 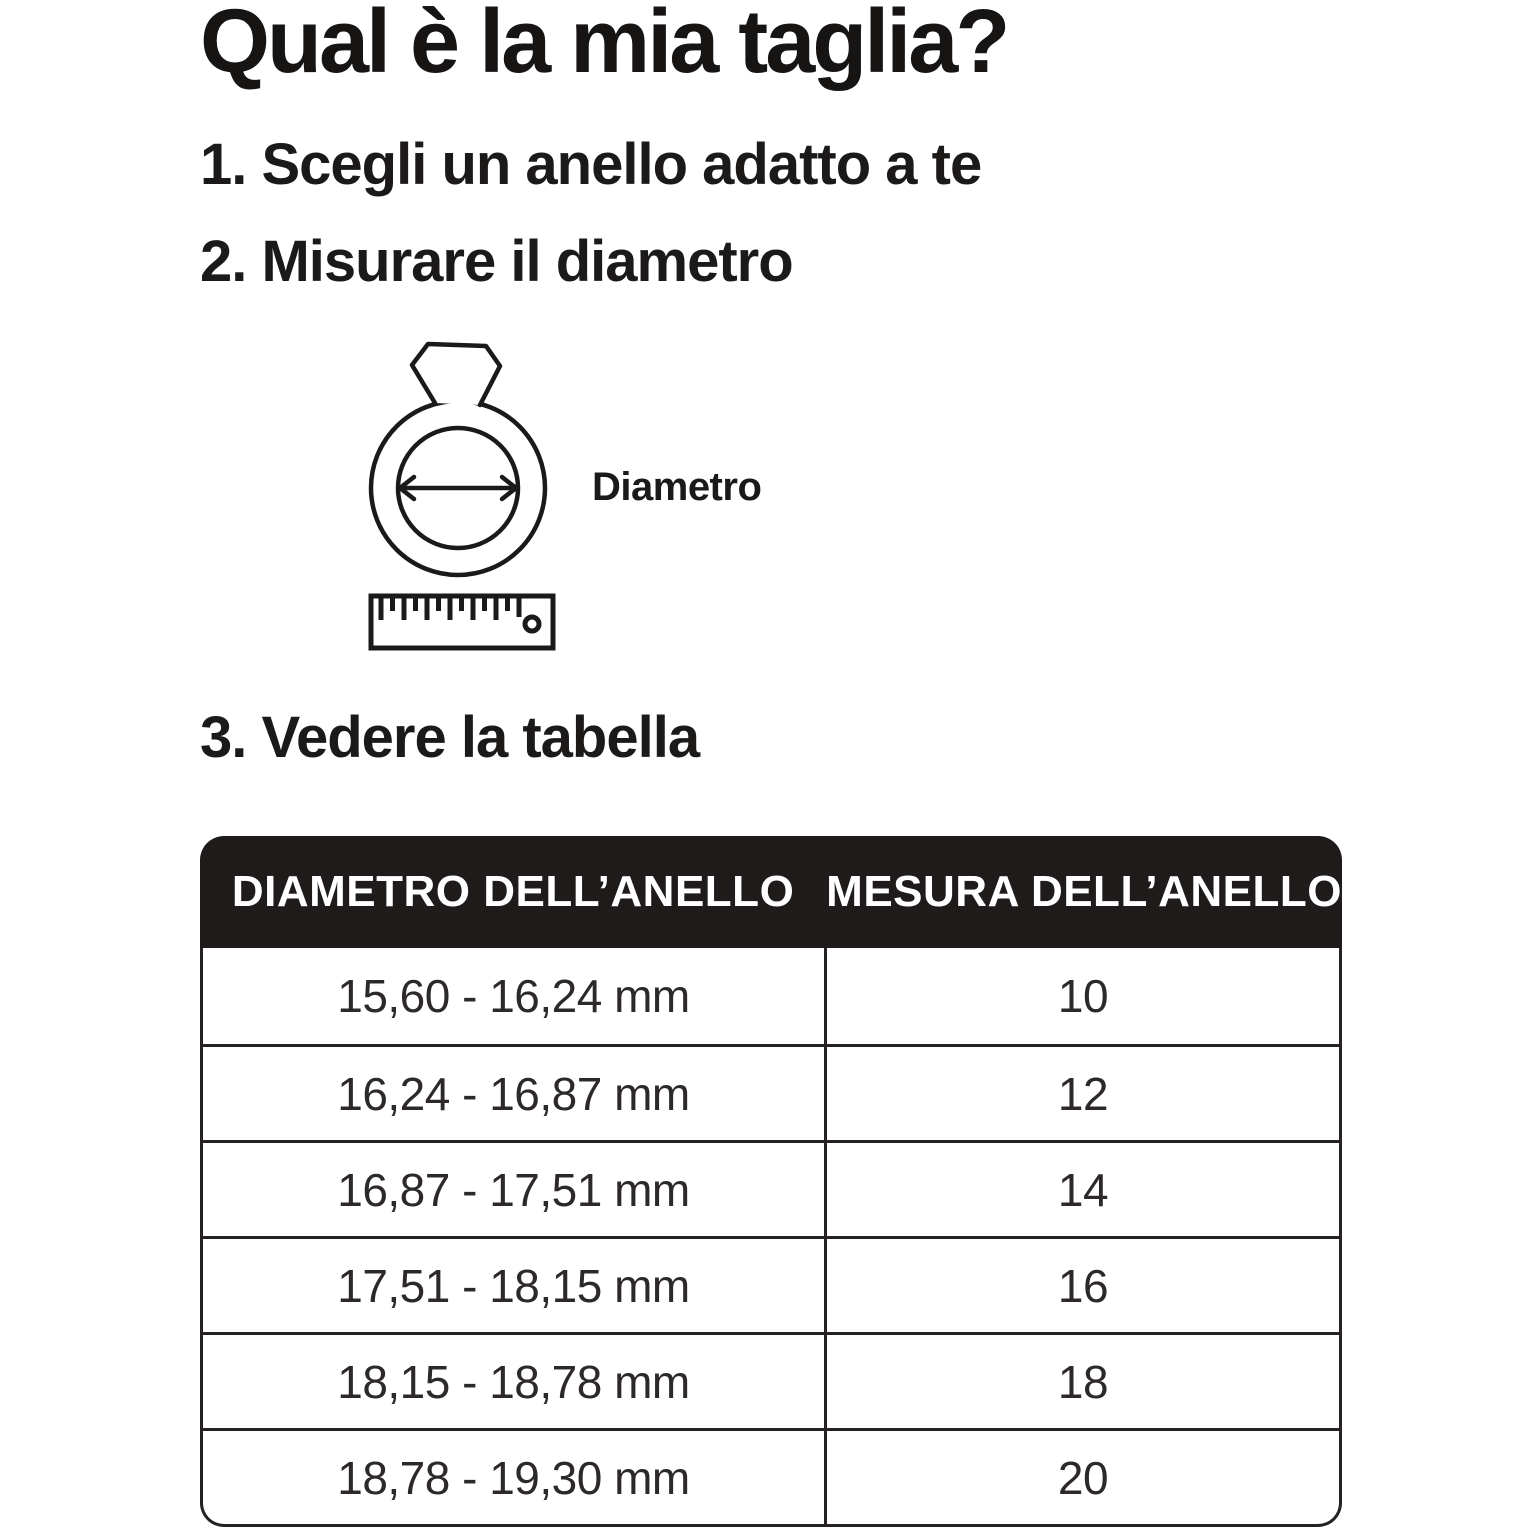 I want to click on diameter-label: Diametro, so click(x=677, y=487).